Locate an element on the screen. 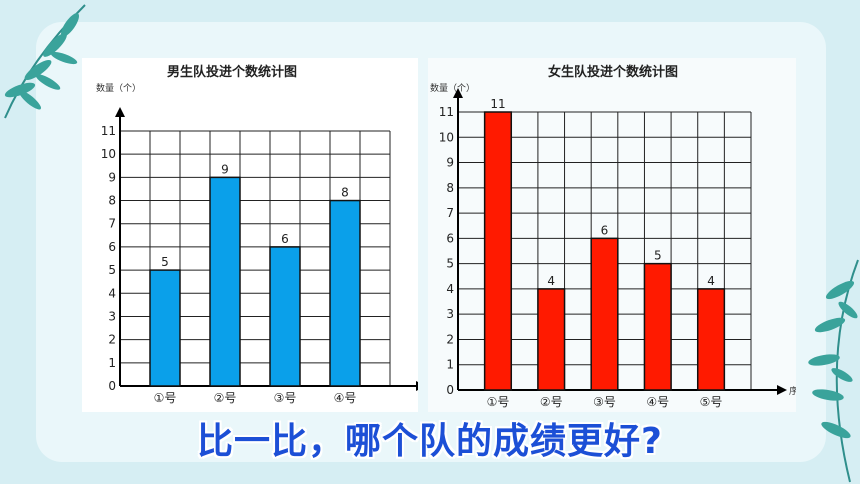  chart-title: 女生队投进个数统计图 is located at coordinates (613, 72).